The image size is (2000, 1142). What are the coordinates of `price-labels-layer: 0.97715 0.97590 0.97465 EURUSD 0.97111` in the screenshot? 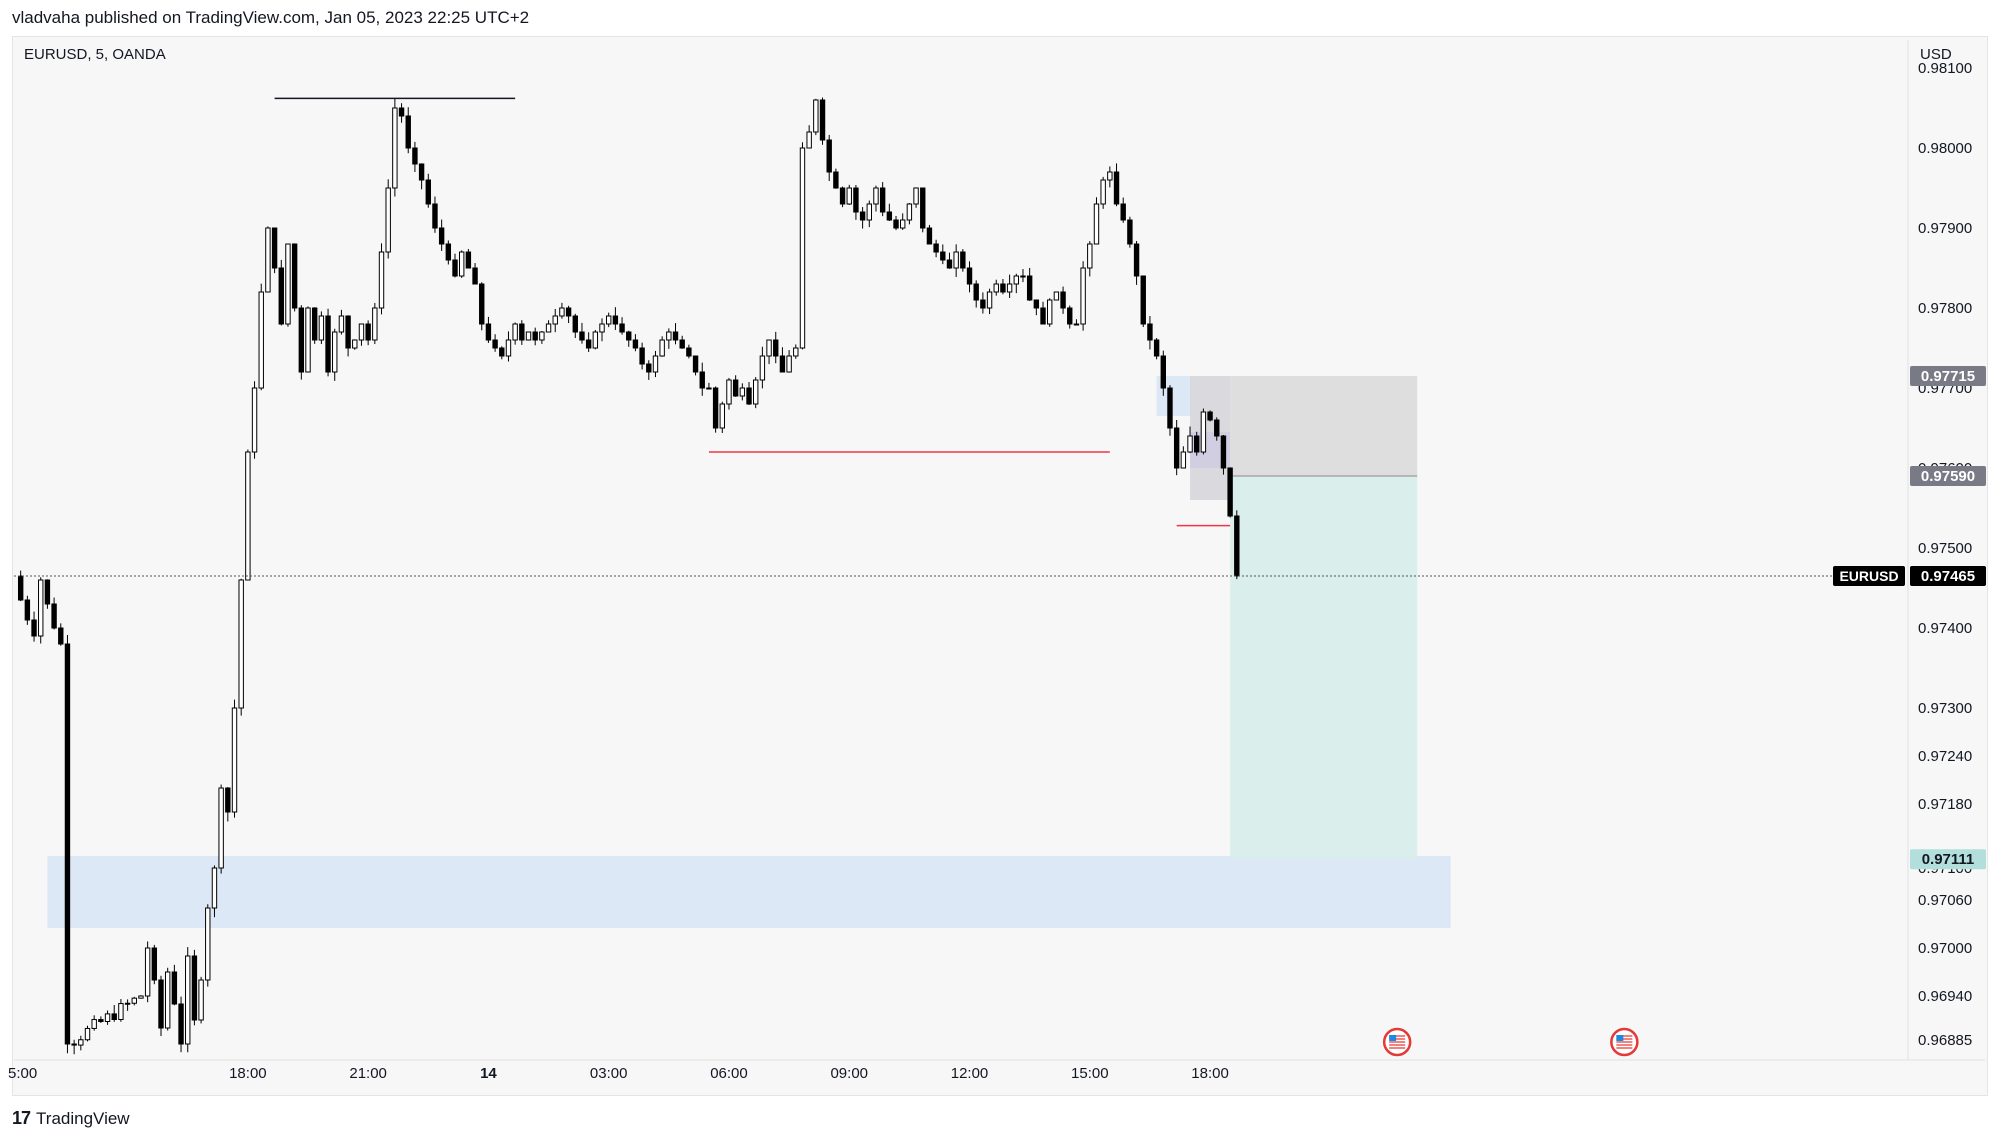 It's located at (1909, 618).